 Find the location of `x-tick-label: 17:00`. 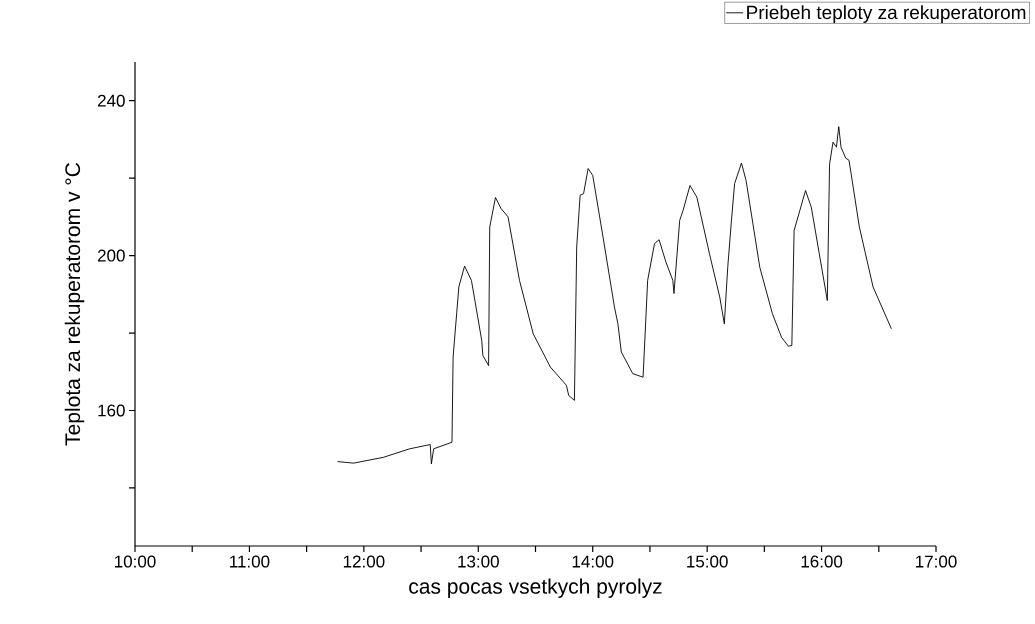

x-tick-label: 17:00 is located at coordinates (936, 561).